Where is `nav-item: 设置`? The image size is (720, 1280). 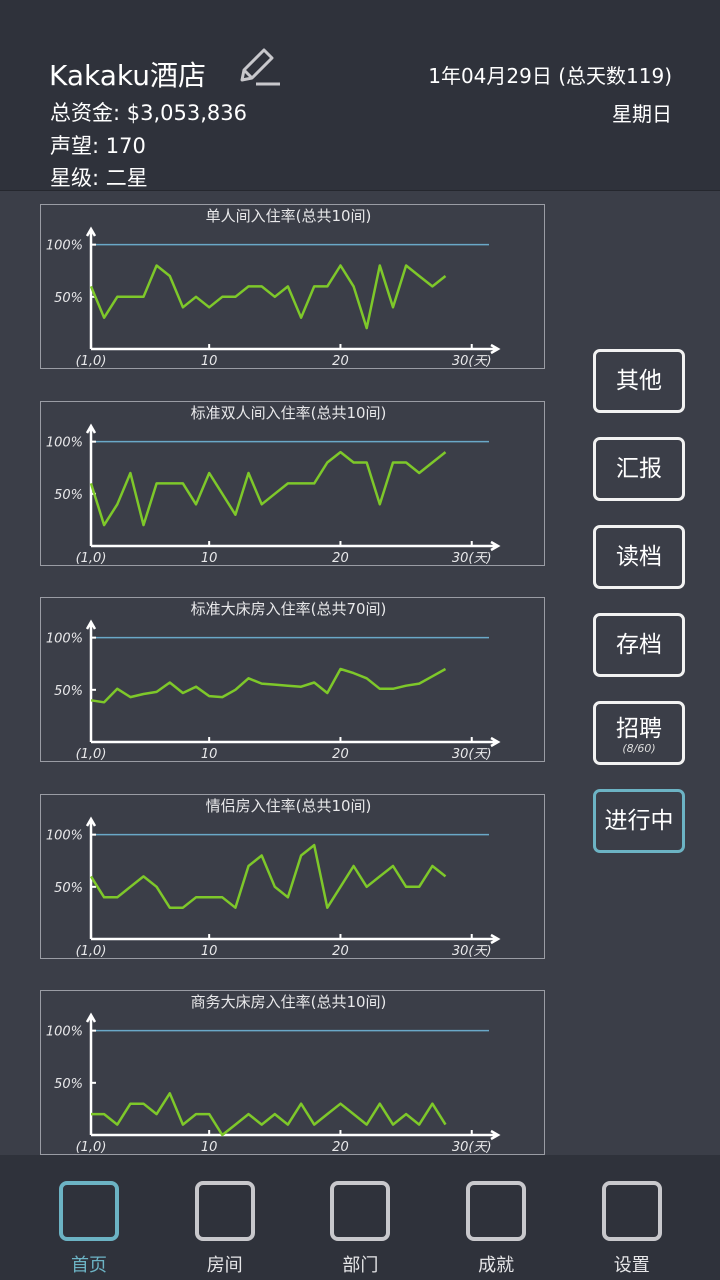
nav-item: 设置 is located at coordinates (632, 1229).